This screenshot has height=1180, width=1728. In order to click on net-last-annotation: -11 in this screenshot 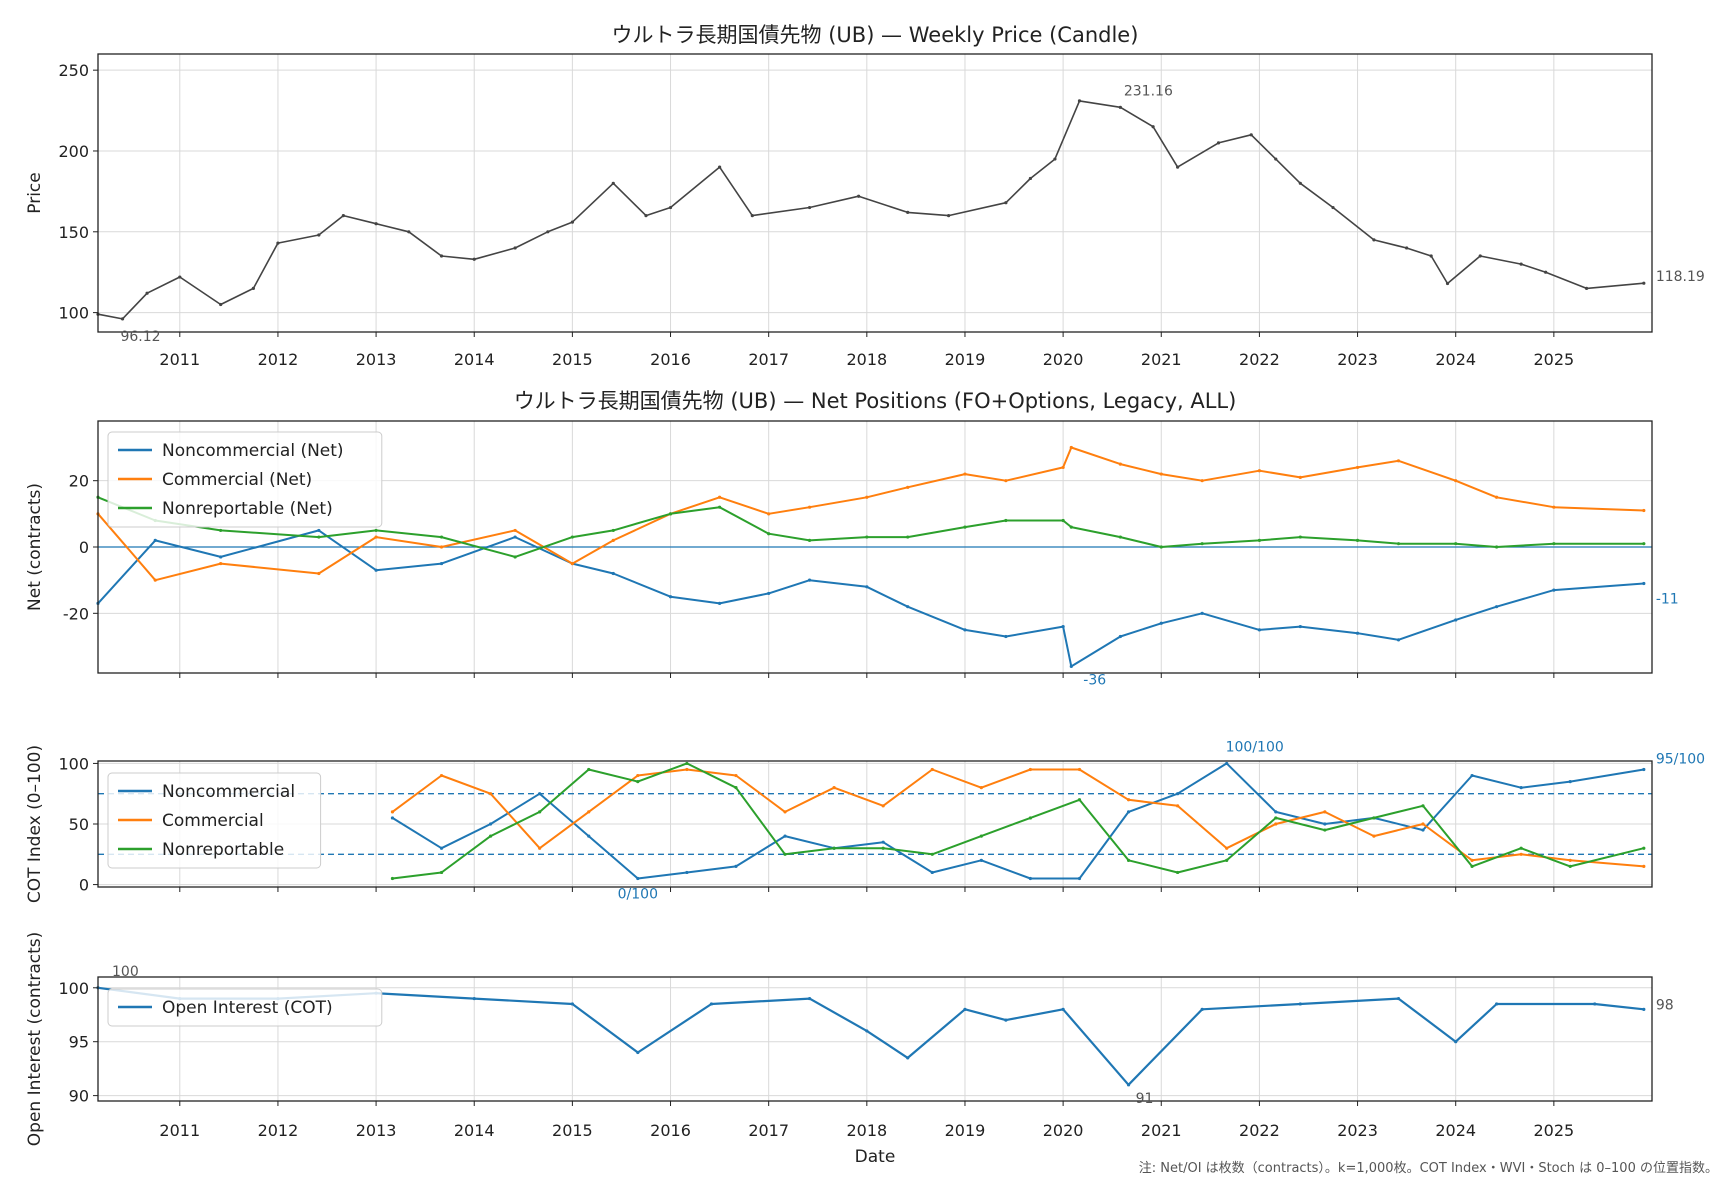, I will do `click(1667, 599)`.